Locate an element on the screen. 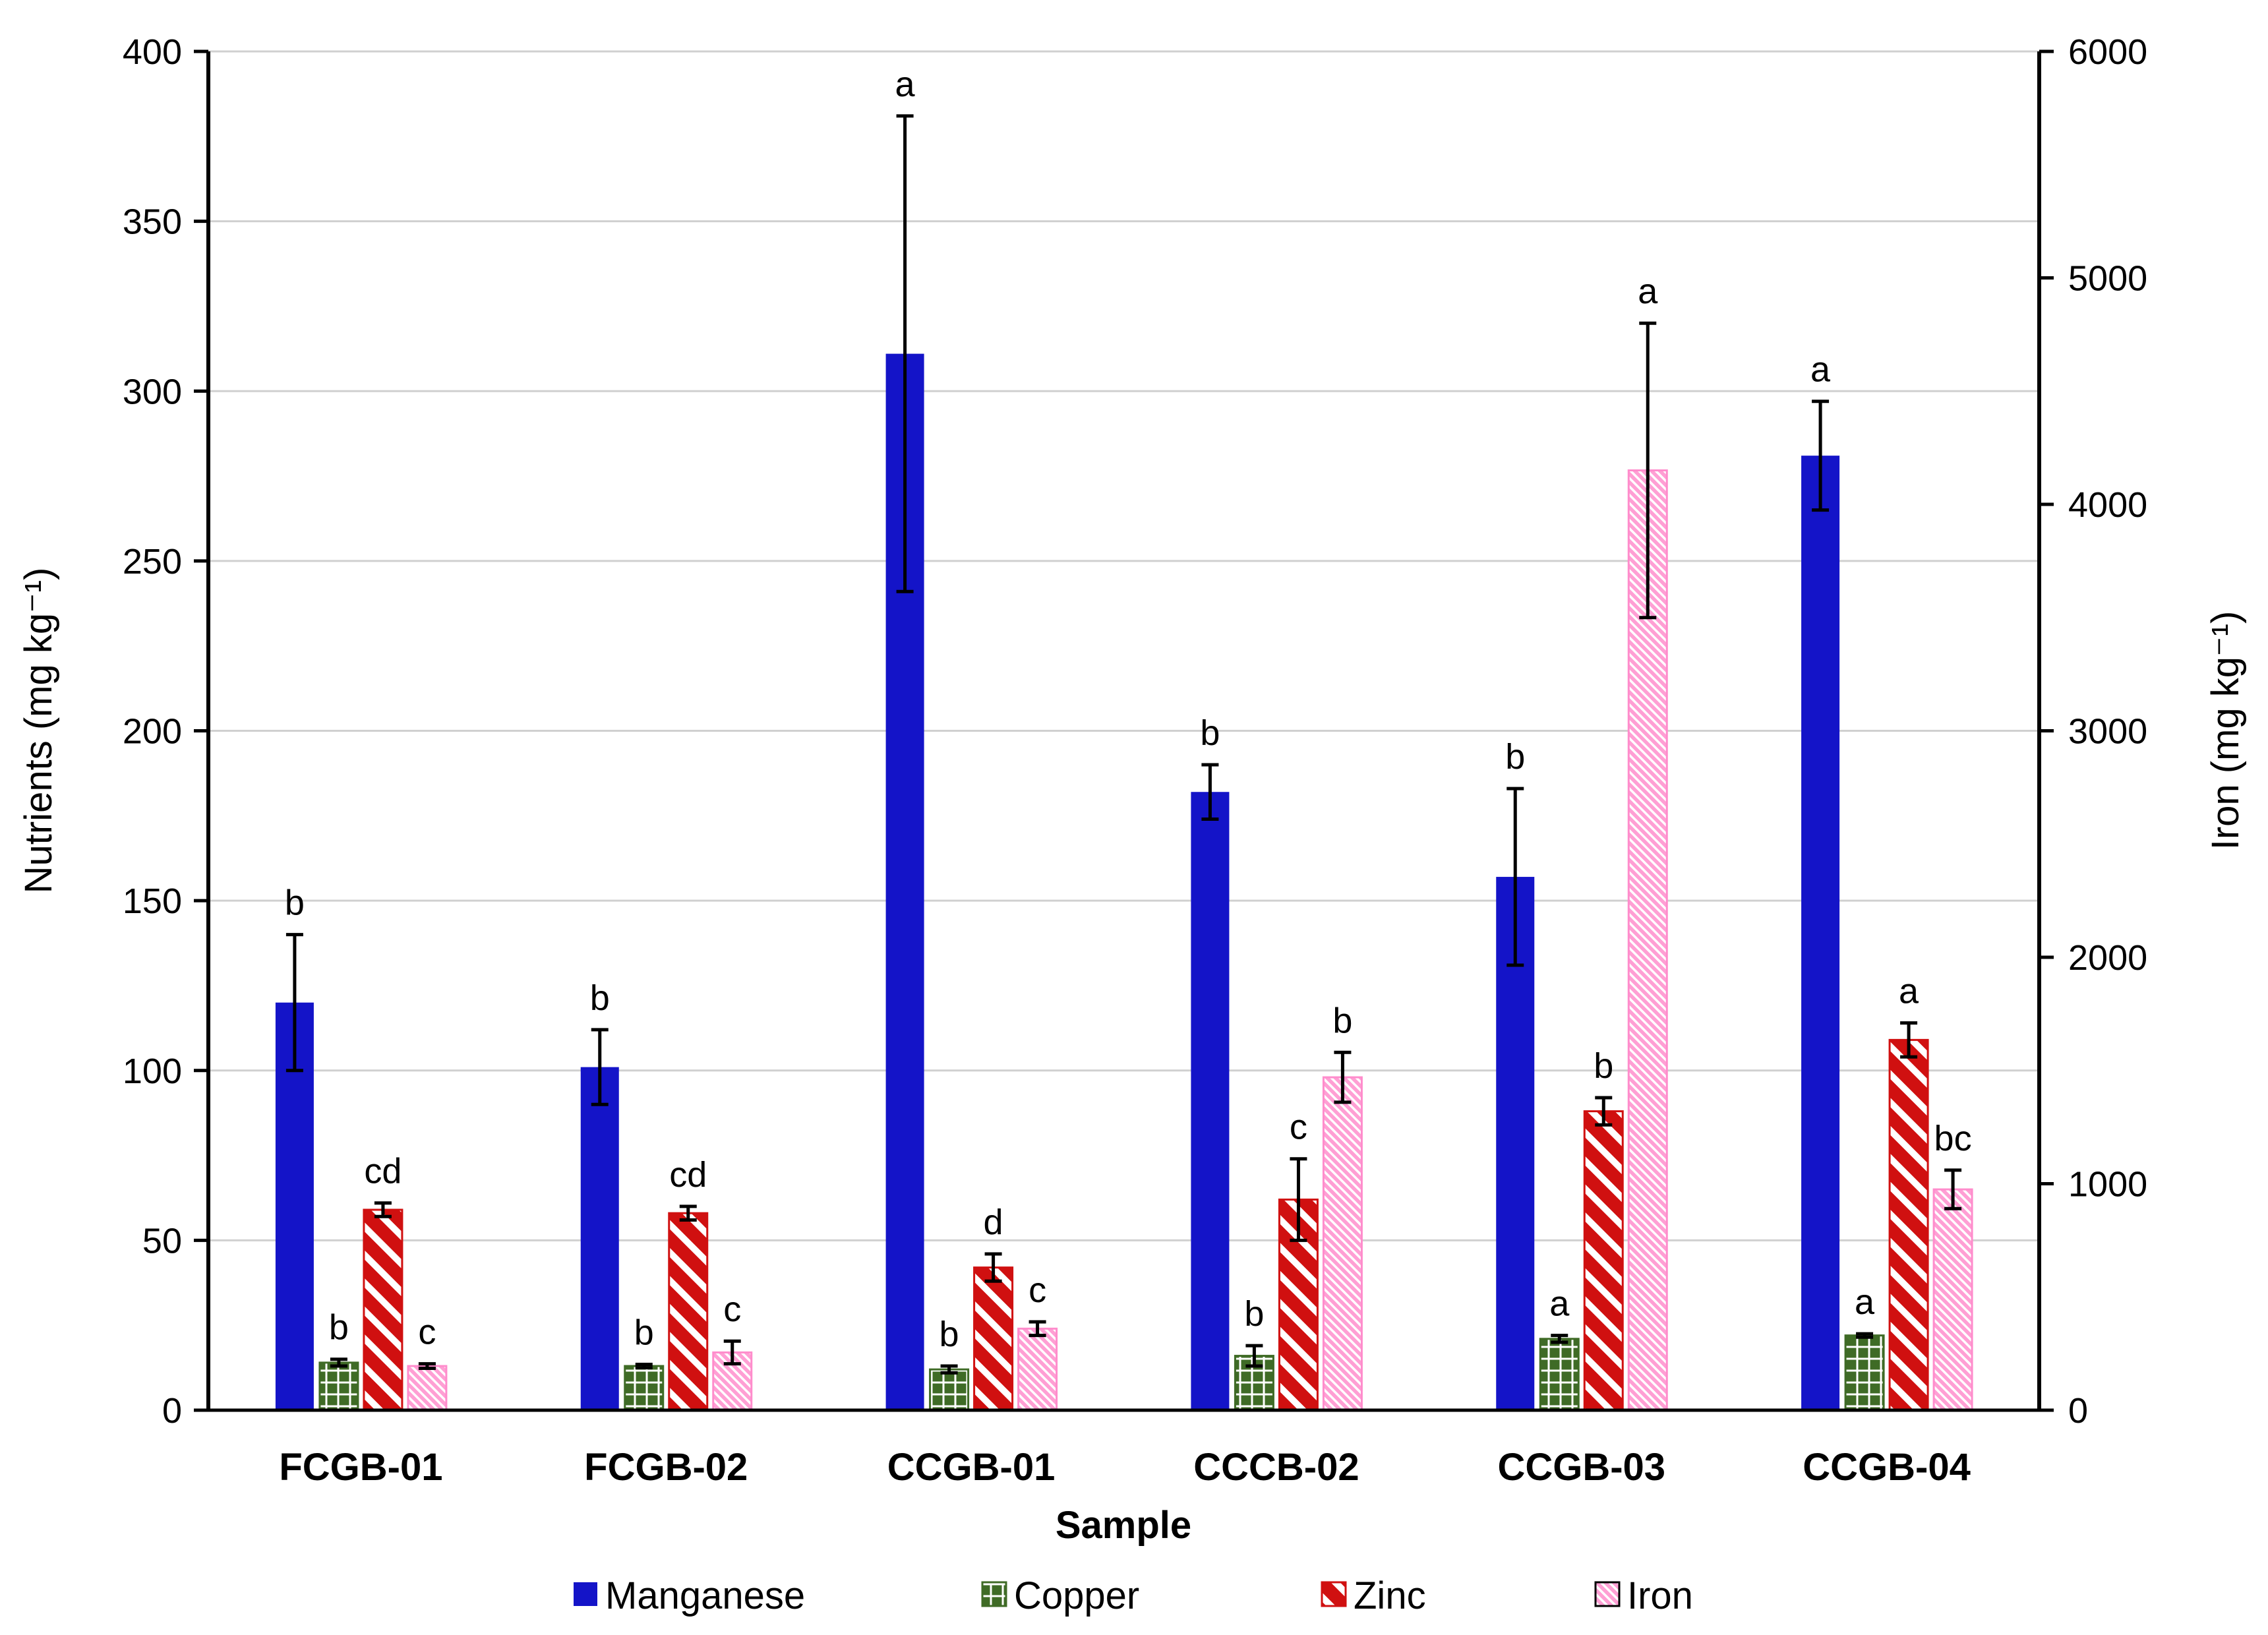 The height and width of the screenshot is (1635, 2268). legend-label-copper: Copper is located at coordinates (1076, 1596).